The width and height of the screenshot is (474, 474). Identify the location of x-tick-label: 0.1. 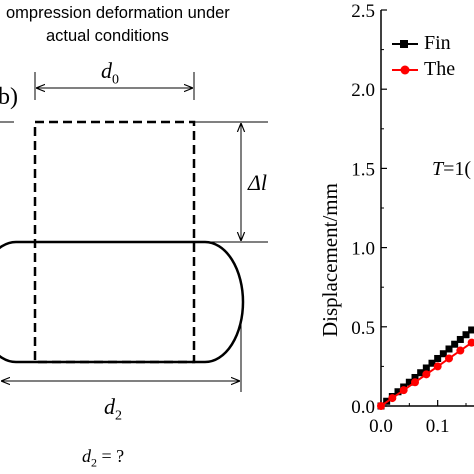
(438, 426).